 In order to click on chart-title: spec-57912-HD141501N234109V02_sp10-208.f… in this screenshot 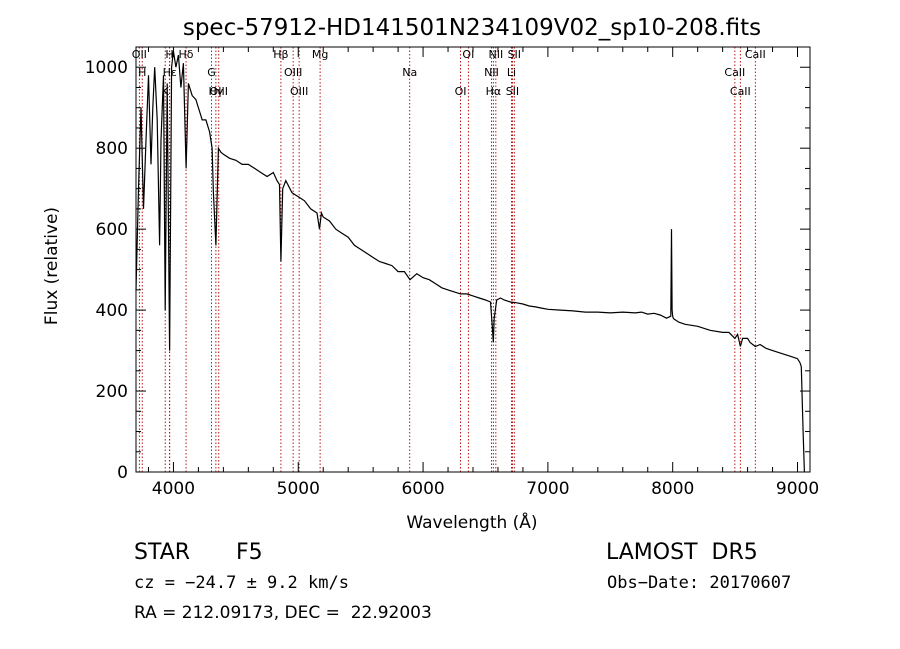, I will do `click(472, 28)`.